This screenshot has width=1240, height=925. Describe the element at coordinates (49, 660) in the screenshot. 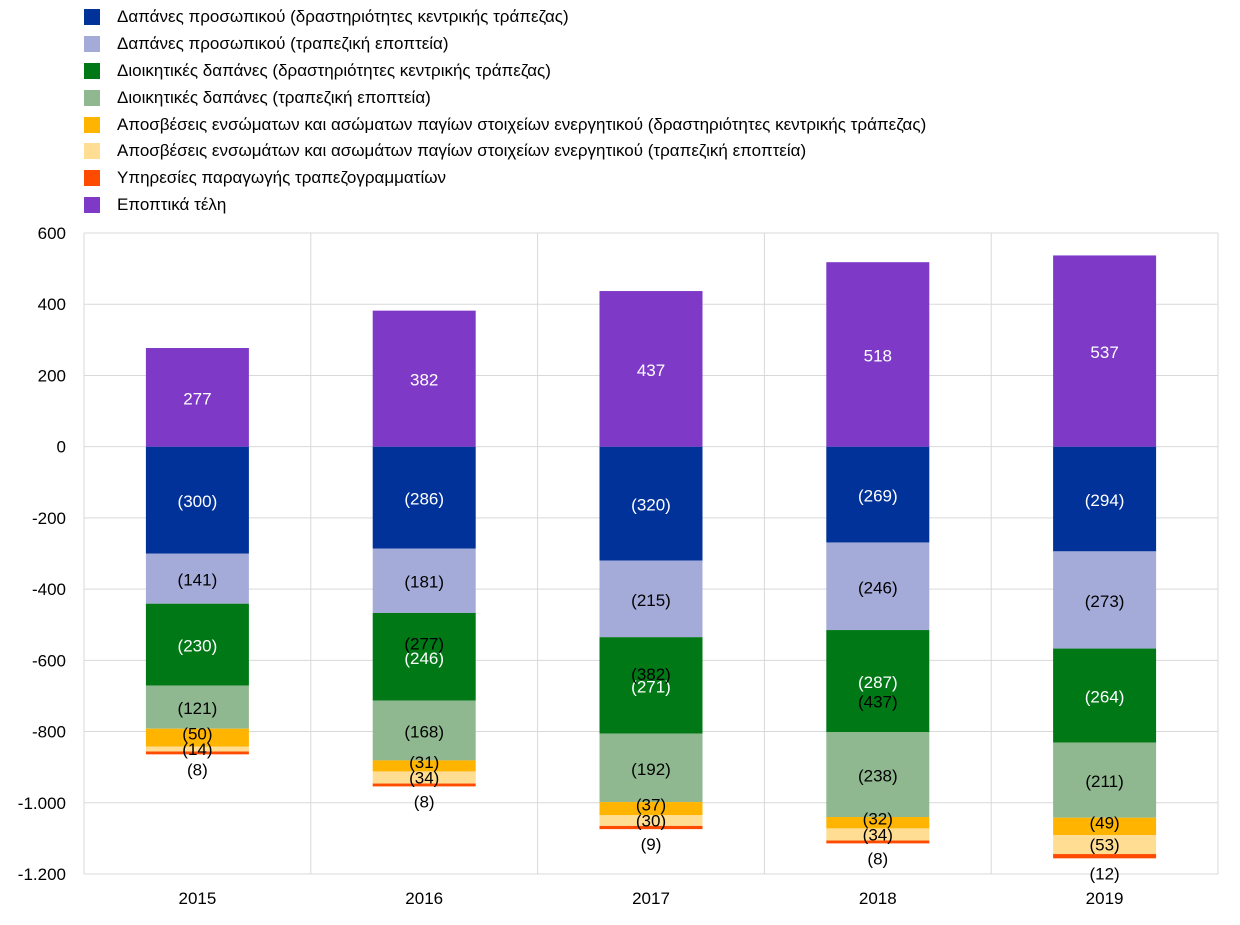

I see `y-tick-label: -600` at that location.